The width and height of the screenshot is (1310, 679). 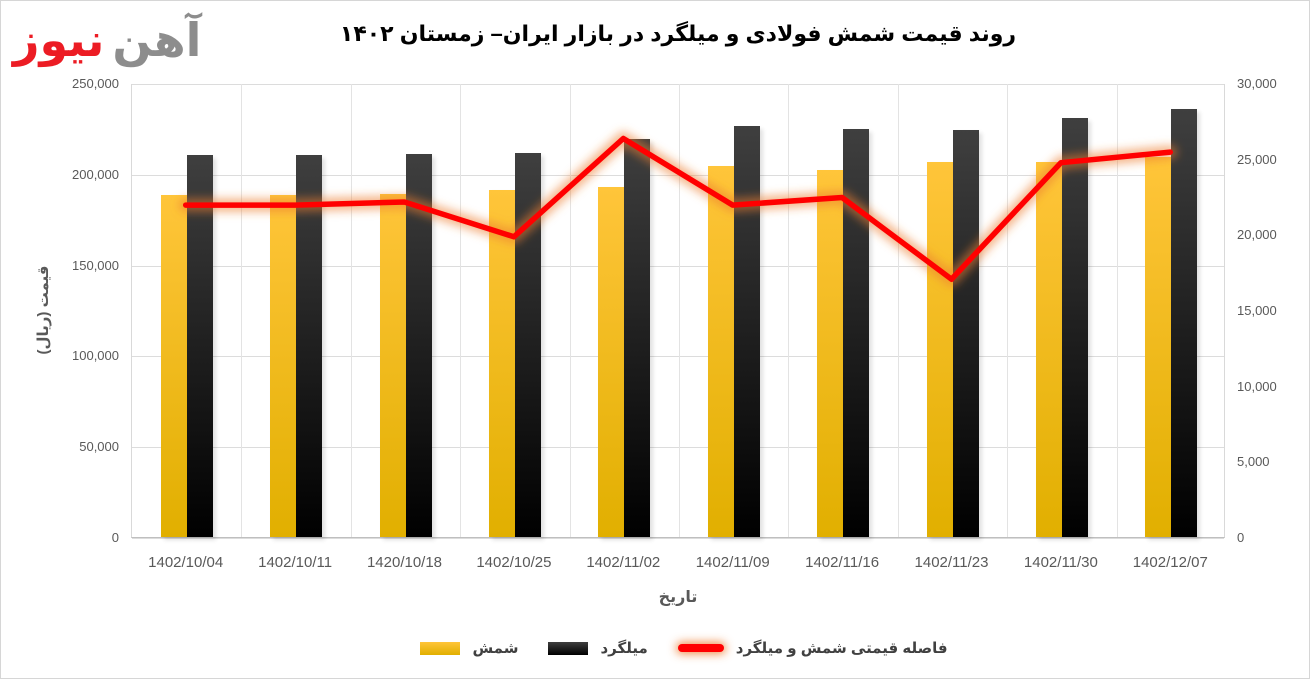 What do you see at coordinates (842, 562) in the screenshot?
I see `x-axis-tick: 1402/11/16` at bounding box center [842, 562].